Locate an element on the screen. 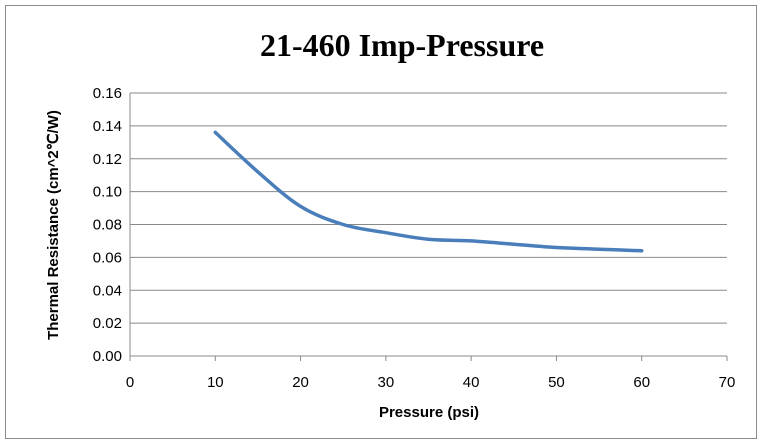  x-tick-label: 20 is located at coordinates (300, 382).